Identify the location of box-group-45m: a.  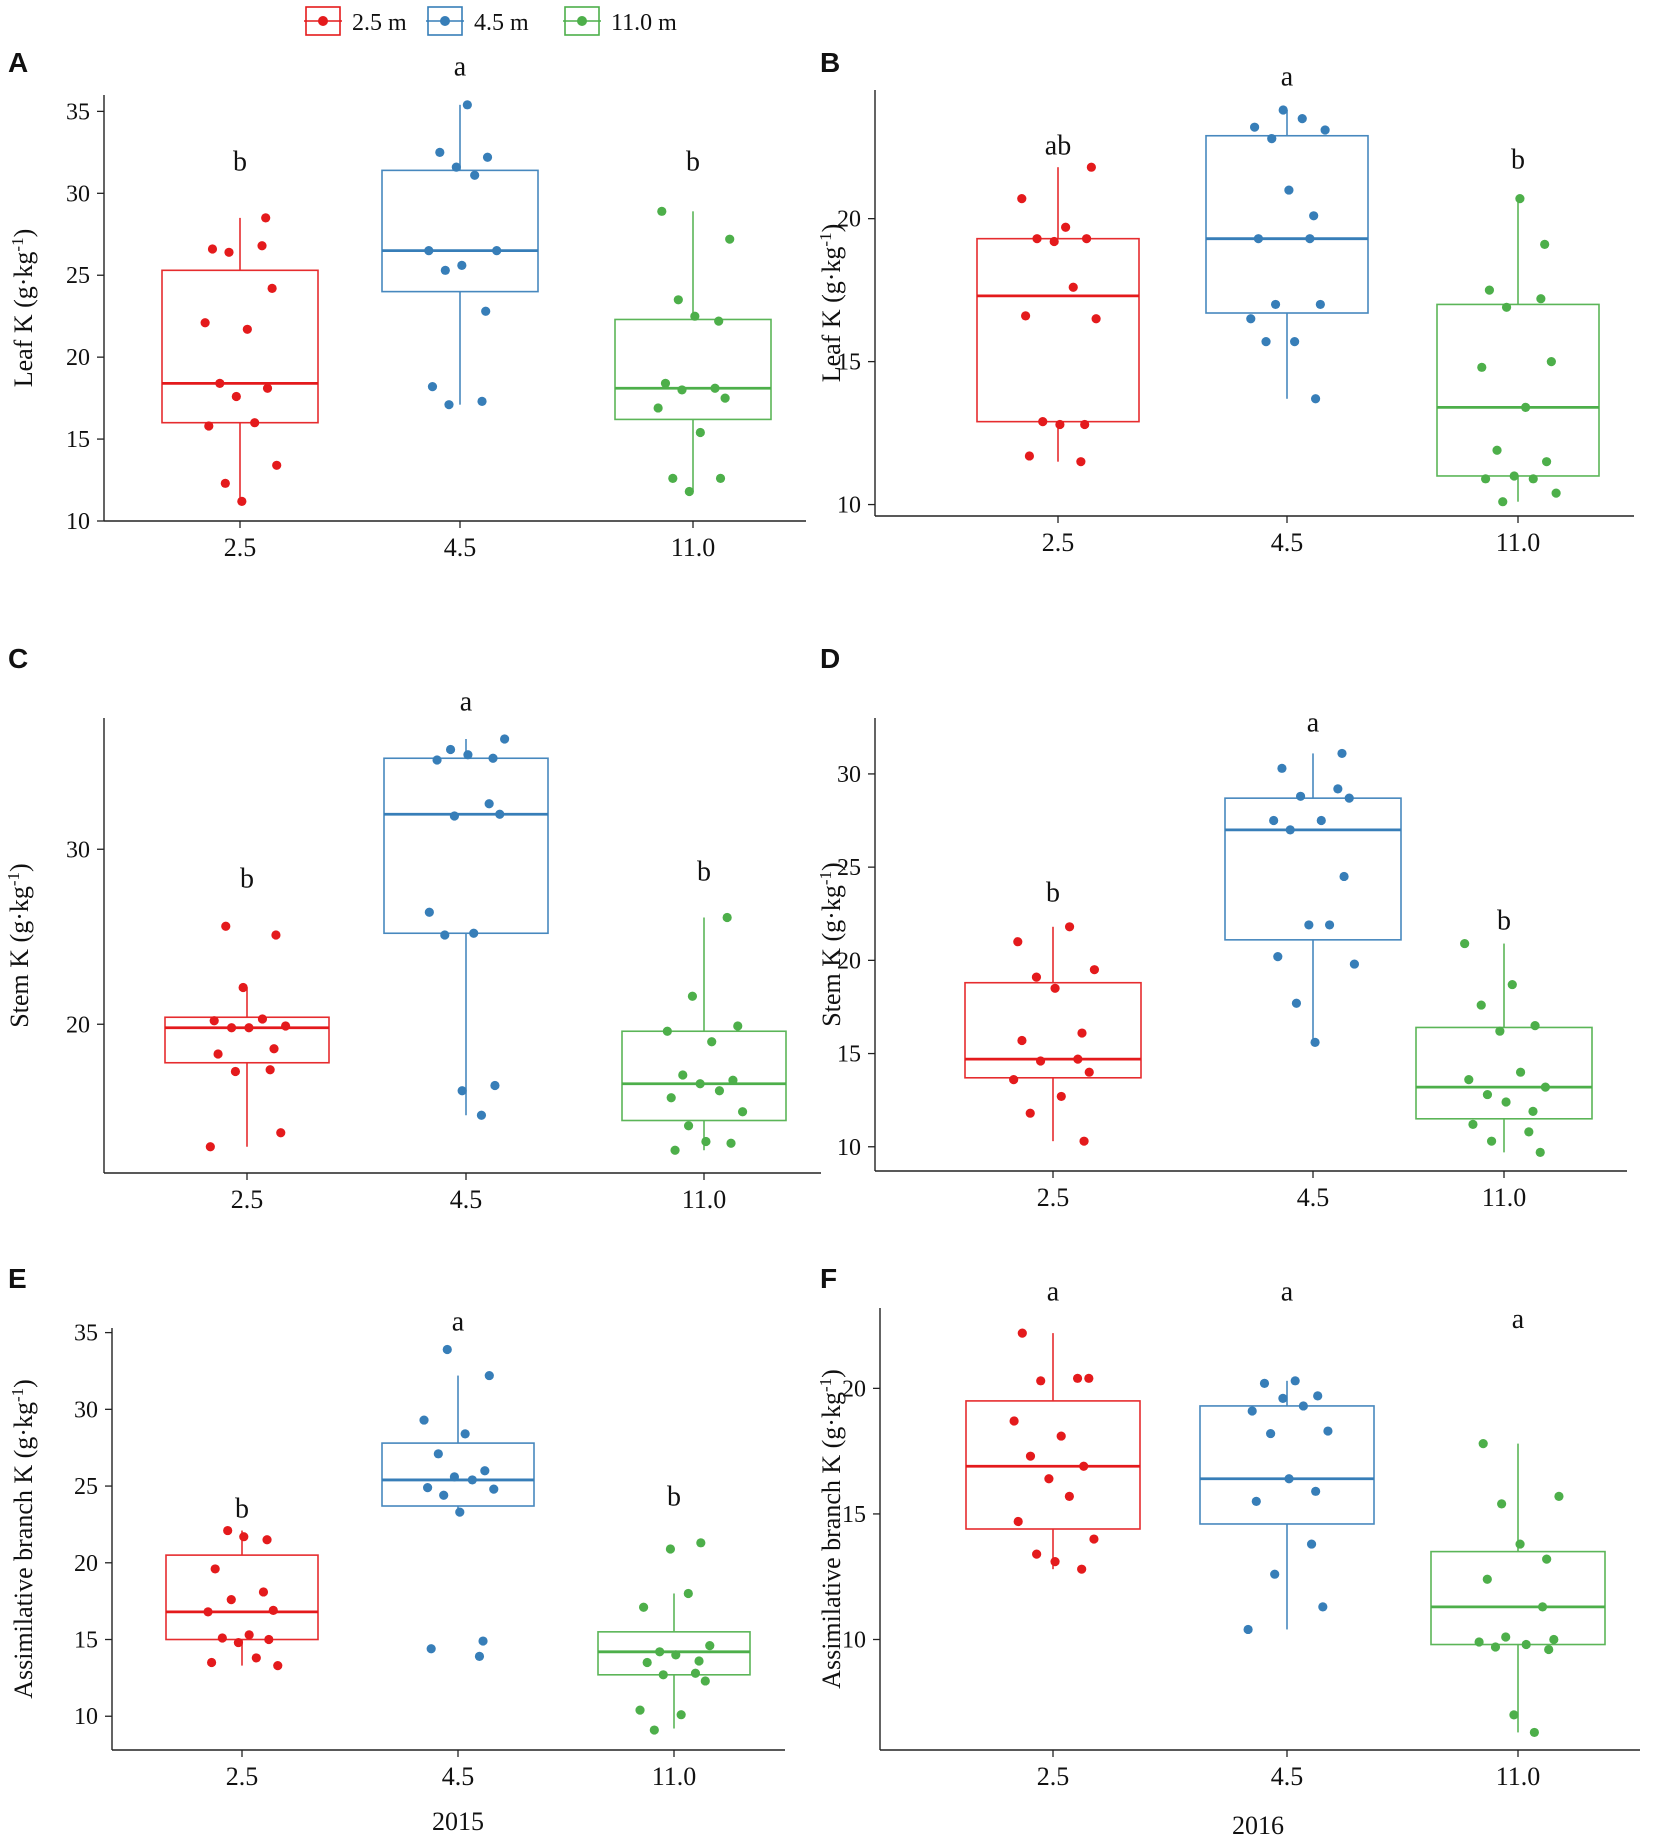
(460, 231).